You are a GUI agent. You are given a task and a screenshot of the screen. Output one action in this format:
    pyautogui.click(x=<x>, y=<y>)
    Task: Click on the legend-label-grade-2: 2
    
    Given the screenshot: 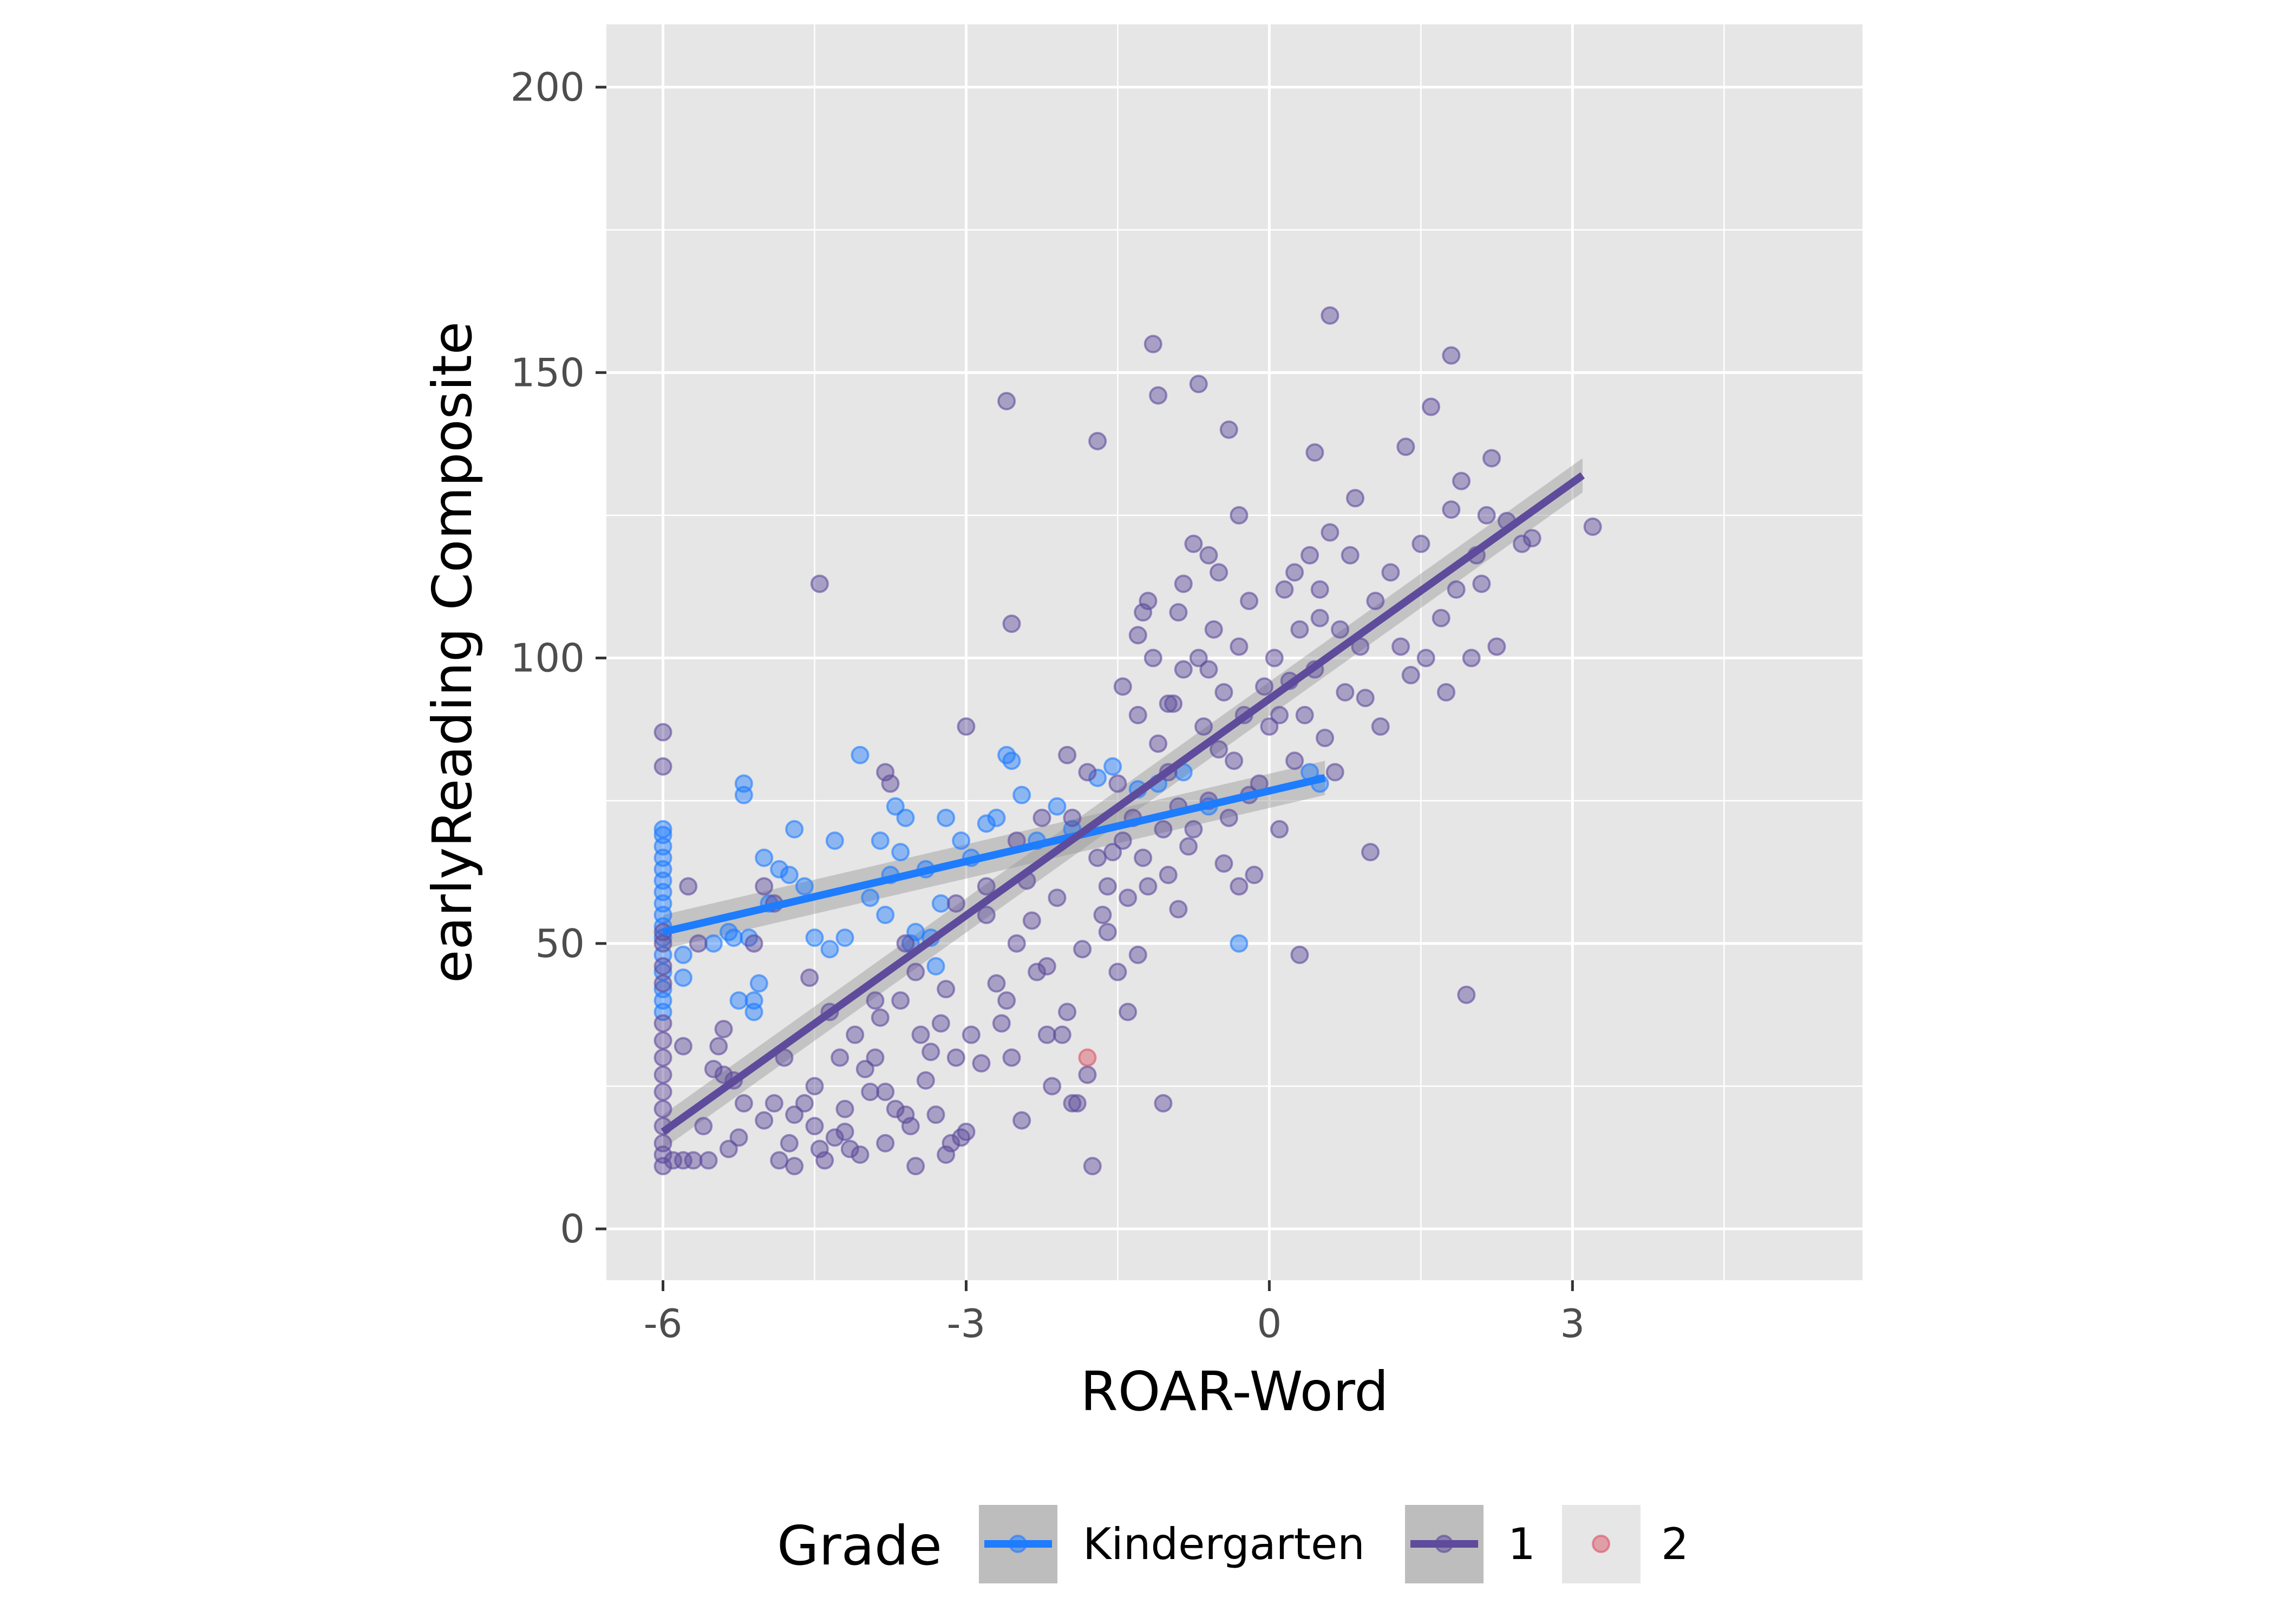 What is the action you would take?
    pyautogui.click(x=1675, y=1544)
    